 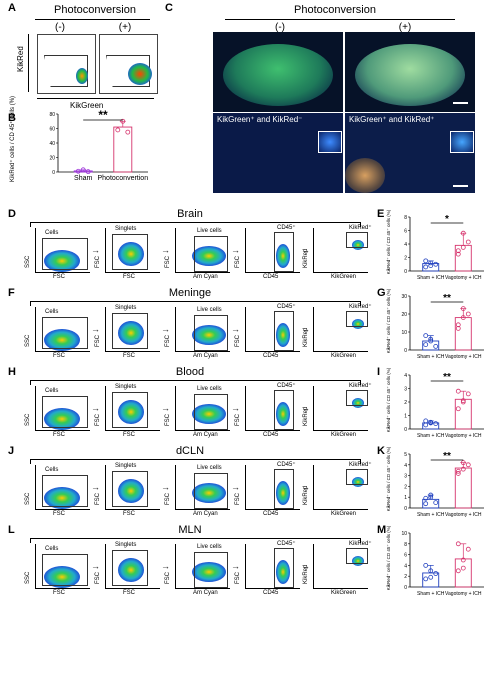 What do you see at coordinates (190, 293) in the screenshot?
I see `panel-f-title: Meninge` at bounding box center [190, 293].